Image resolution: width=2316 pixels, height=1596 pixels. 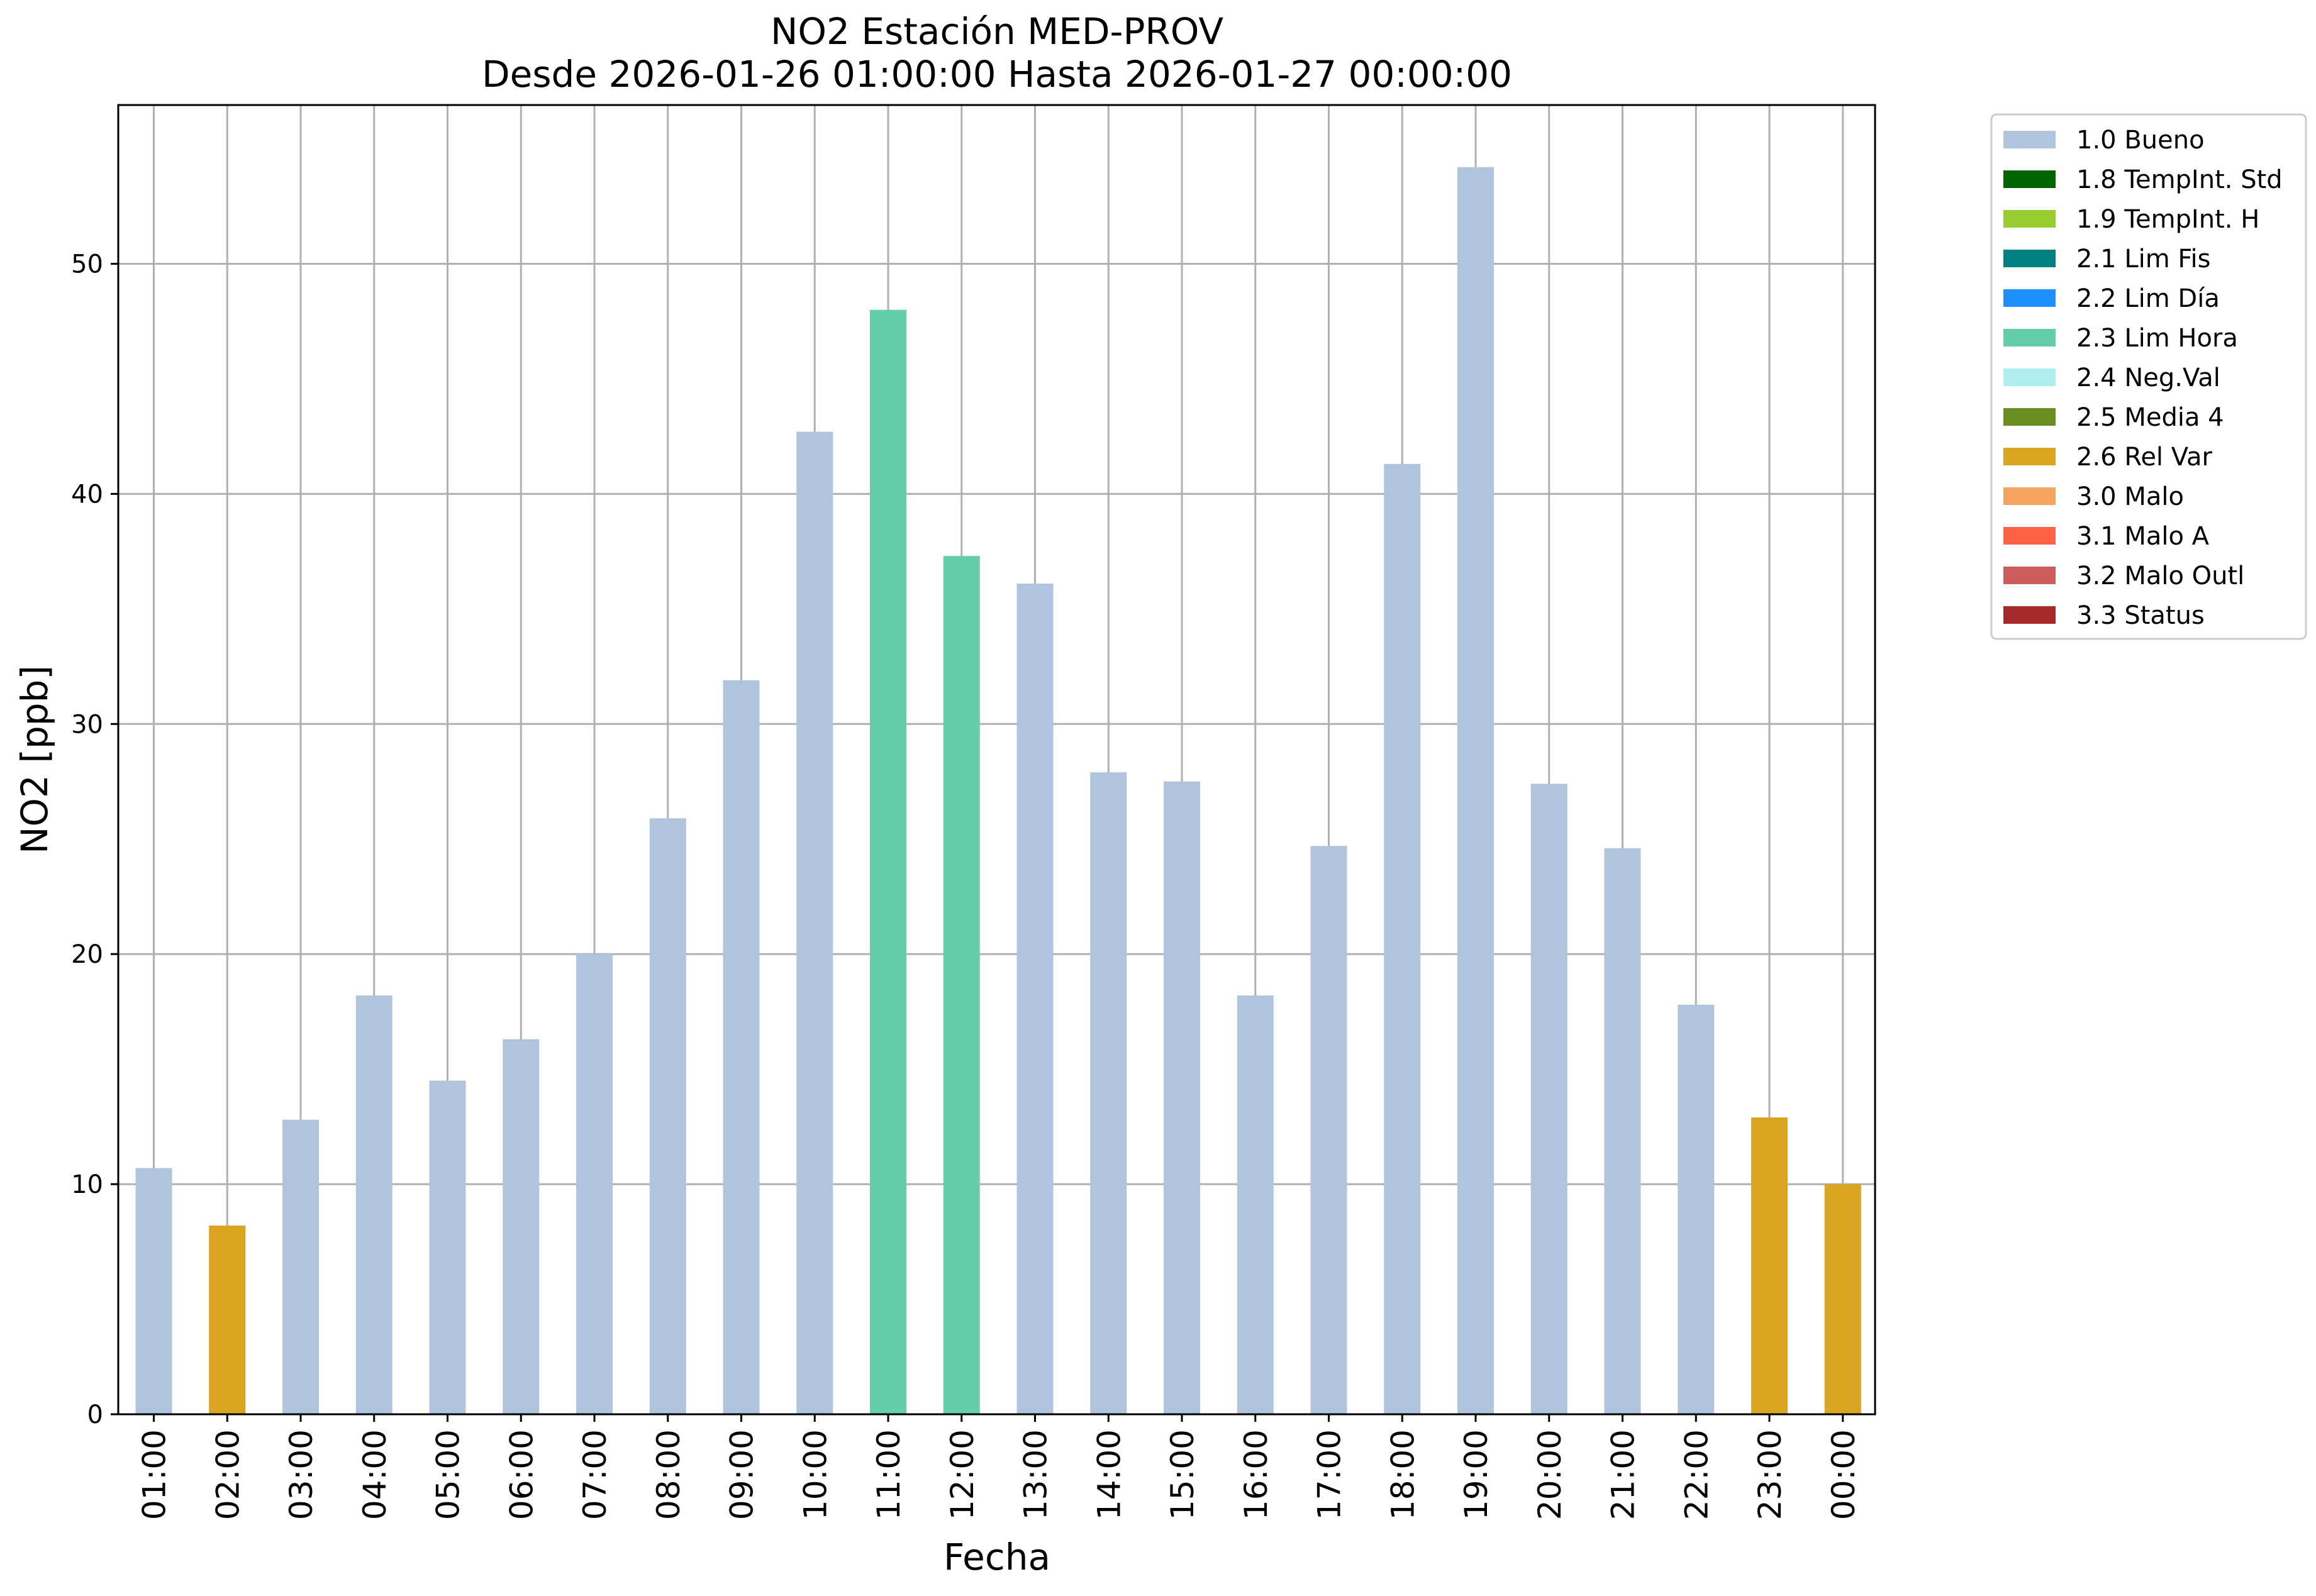 What do you see at coordinates (87, 494) in the screenshot?
I see `y-tick-label: 40` at bounding box center [87, 494].